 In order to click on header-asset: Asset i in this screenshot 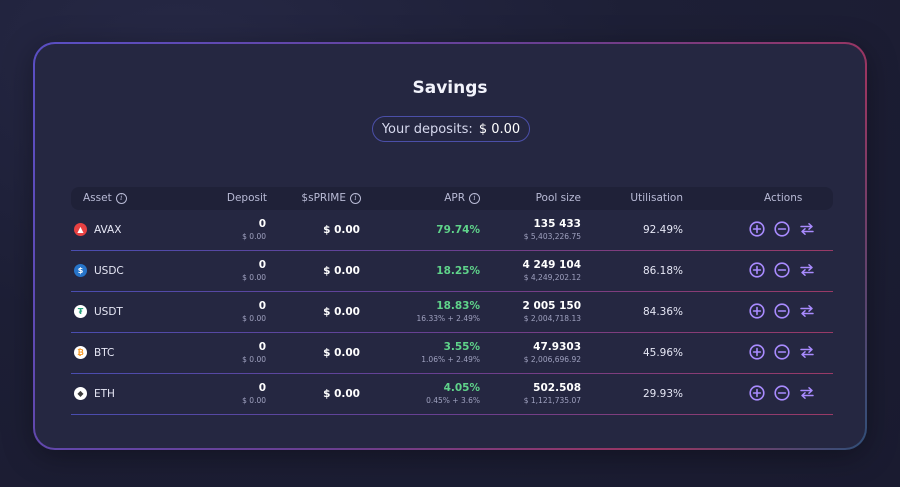, I will do `click(105, 198)`.